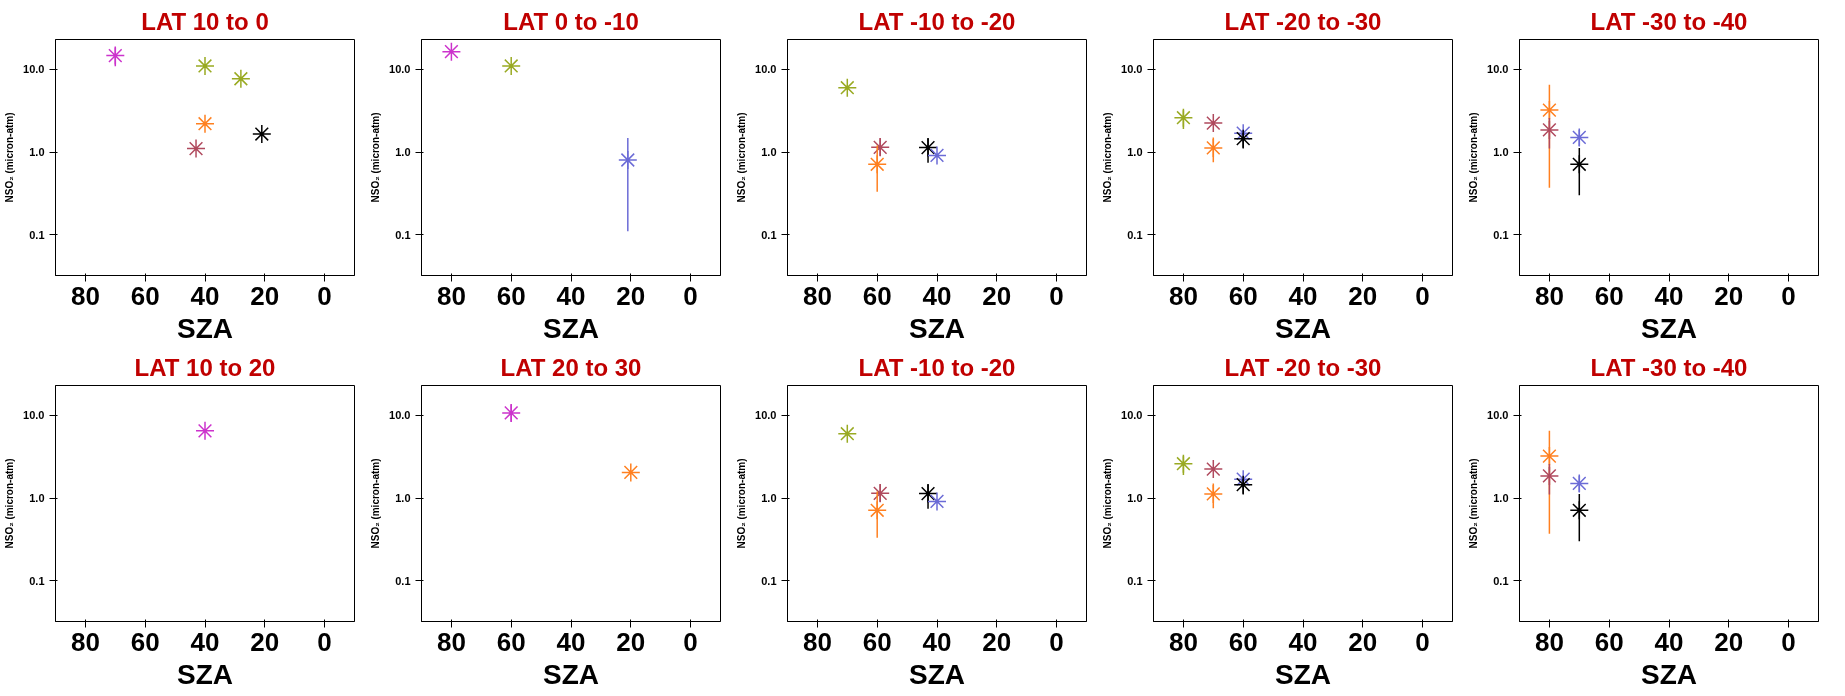 The width and height of the screenshot is (1845, 696). Describe the element at coordinates (205, 367) in the screenshot. I see `chart-title: LAT 10 to 20` at that location.